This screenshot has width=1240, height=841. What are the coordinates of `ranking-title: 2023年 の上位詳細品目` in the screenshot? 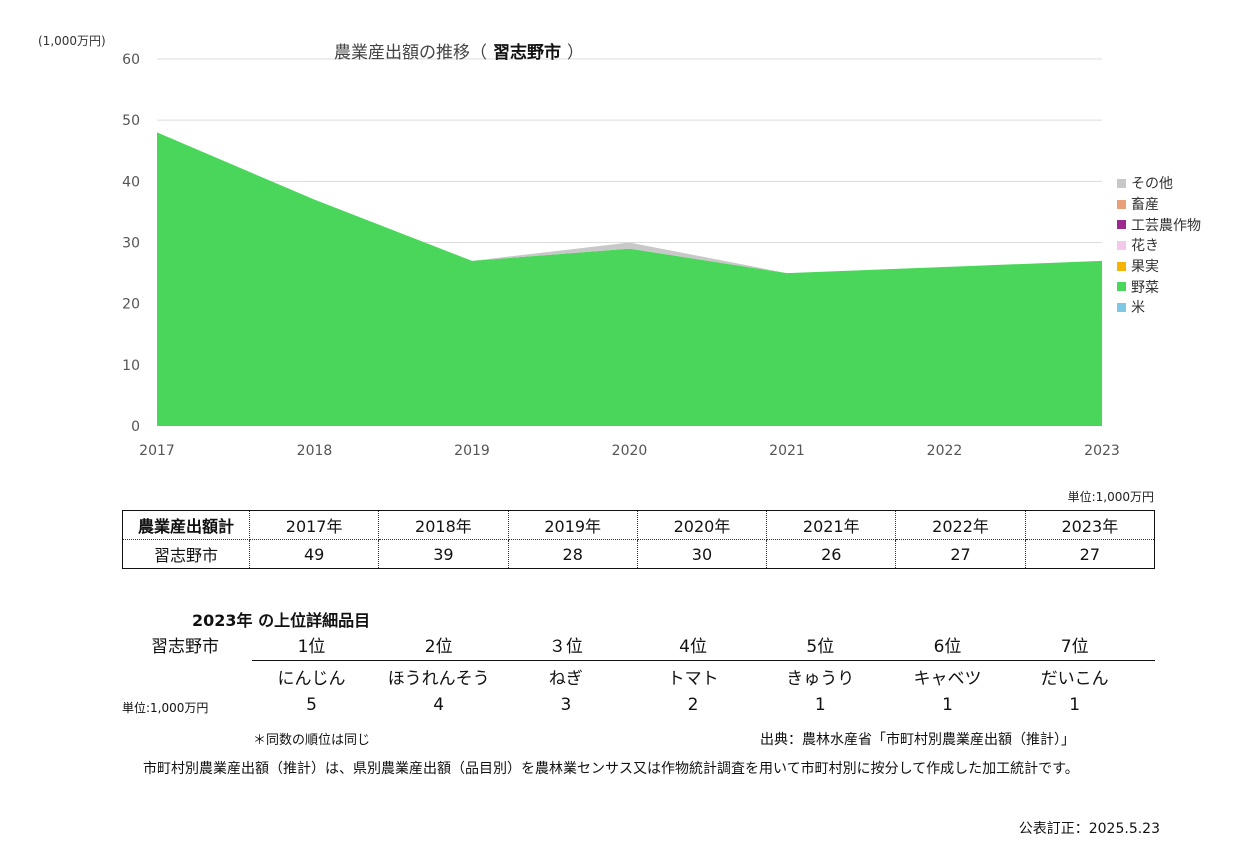 It's located at (281, 620).